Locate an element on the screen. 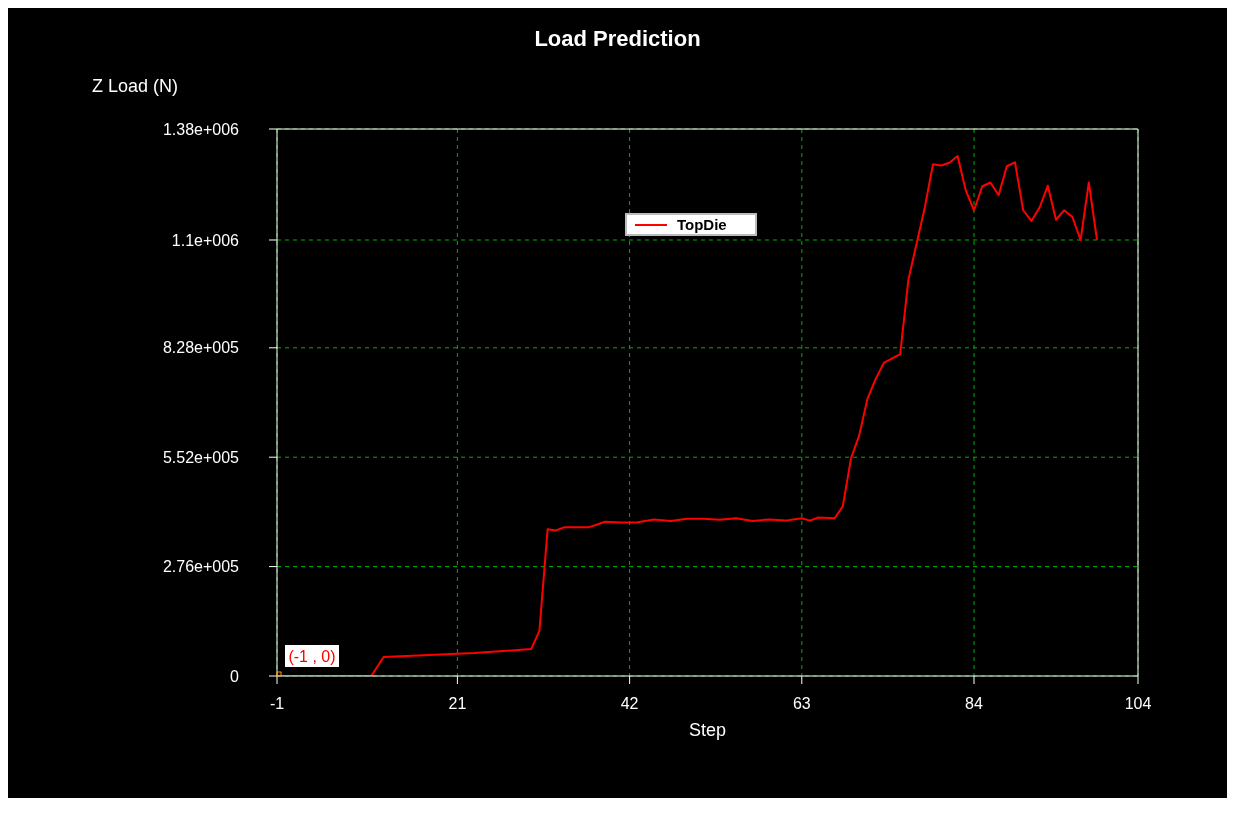 The image size is (1235, 818). y-axis-title: Z Load (N) is located at coordinates (135, 86).